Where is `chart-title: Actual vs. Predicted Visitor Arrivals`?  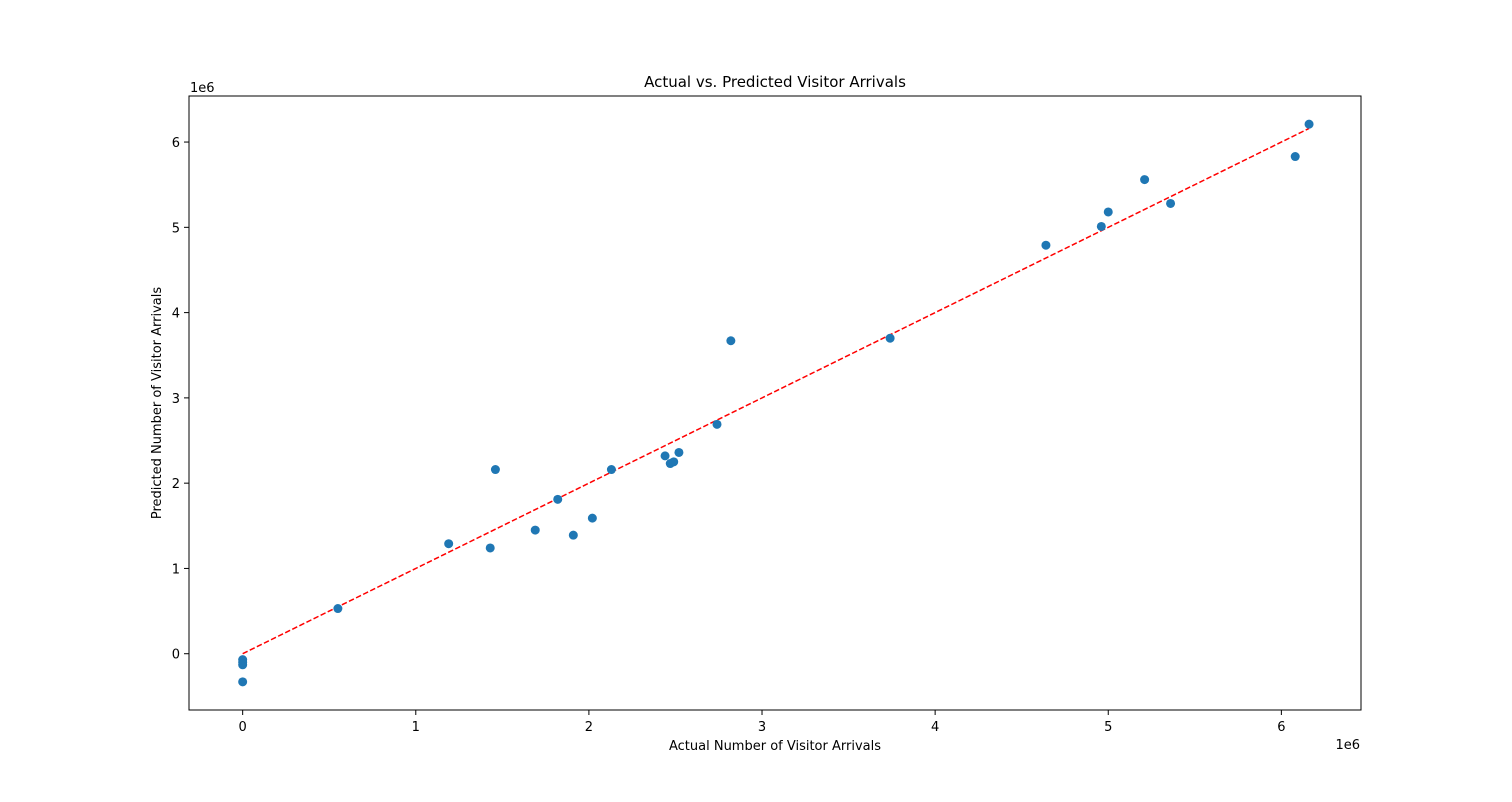 chart-title: Actual vs. Predicted Visitor Arrivals is located at coordinates (775, 82).